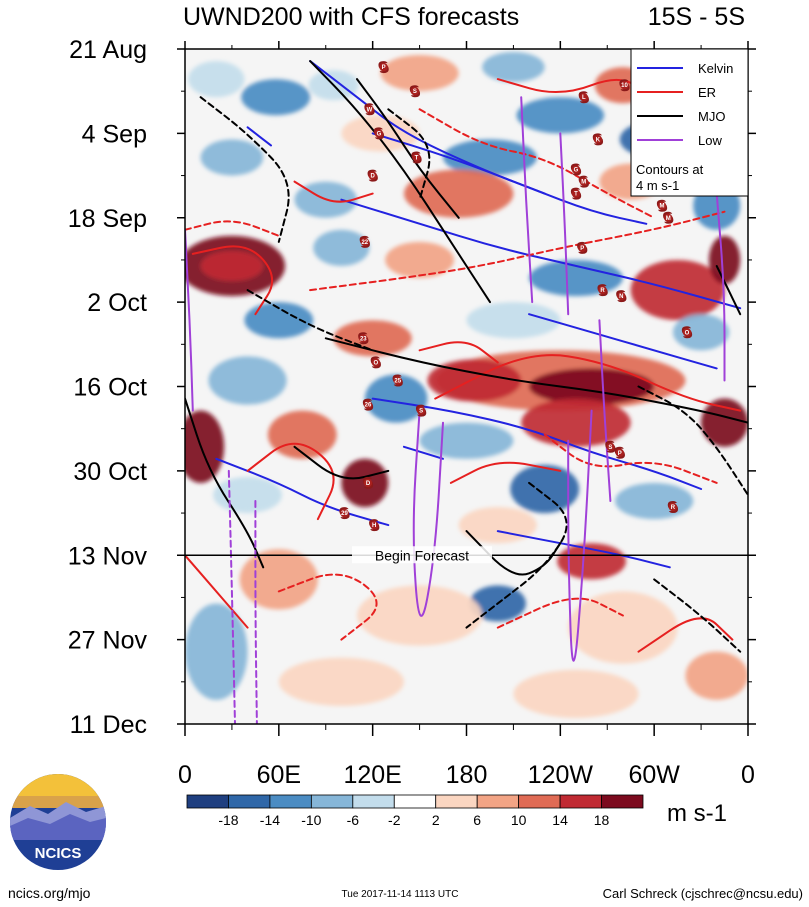 This screenshot has width=809, height=907. I want to click on y-tick-label: 21 Aug, so click(108, 50).